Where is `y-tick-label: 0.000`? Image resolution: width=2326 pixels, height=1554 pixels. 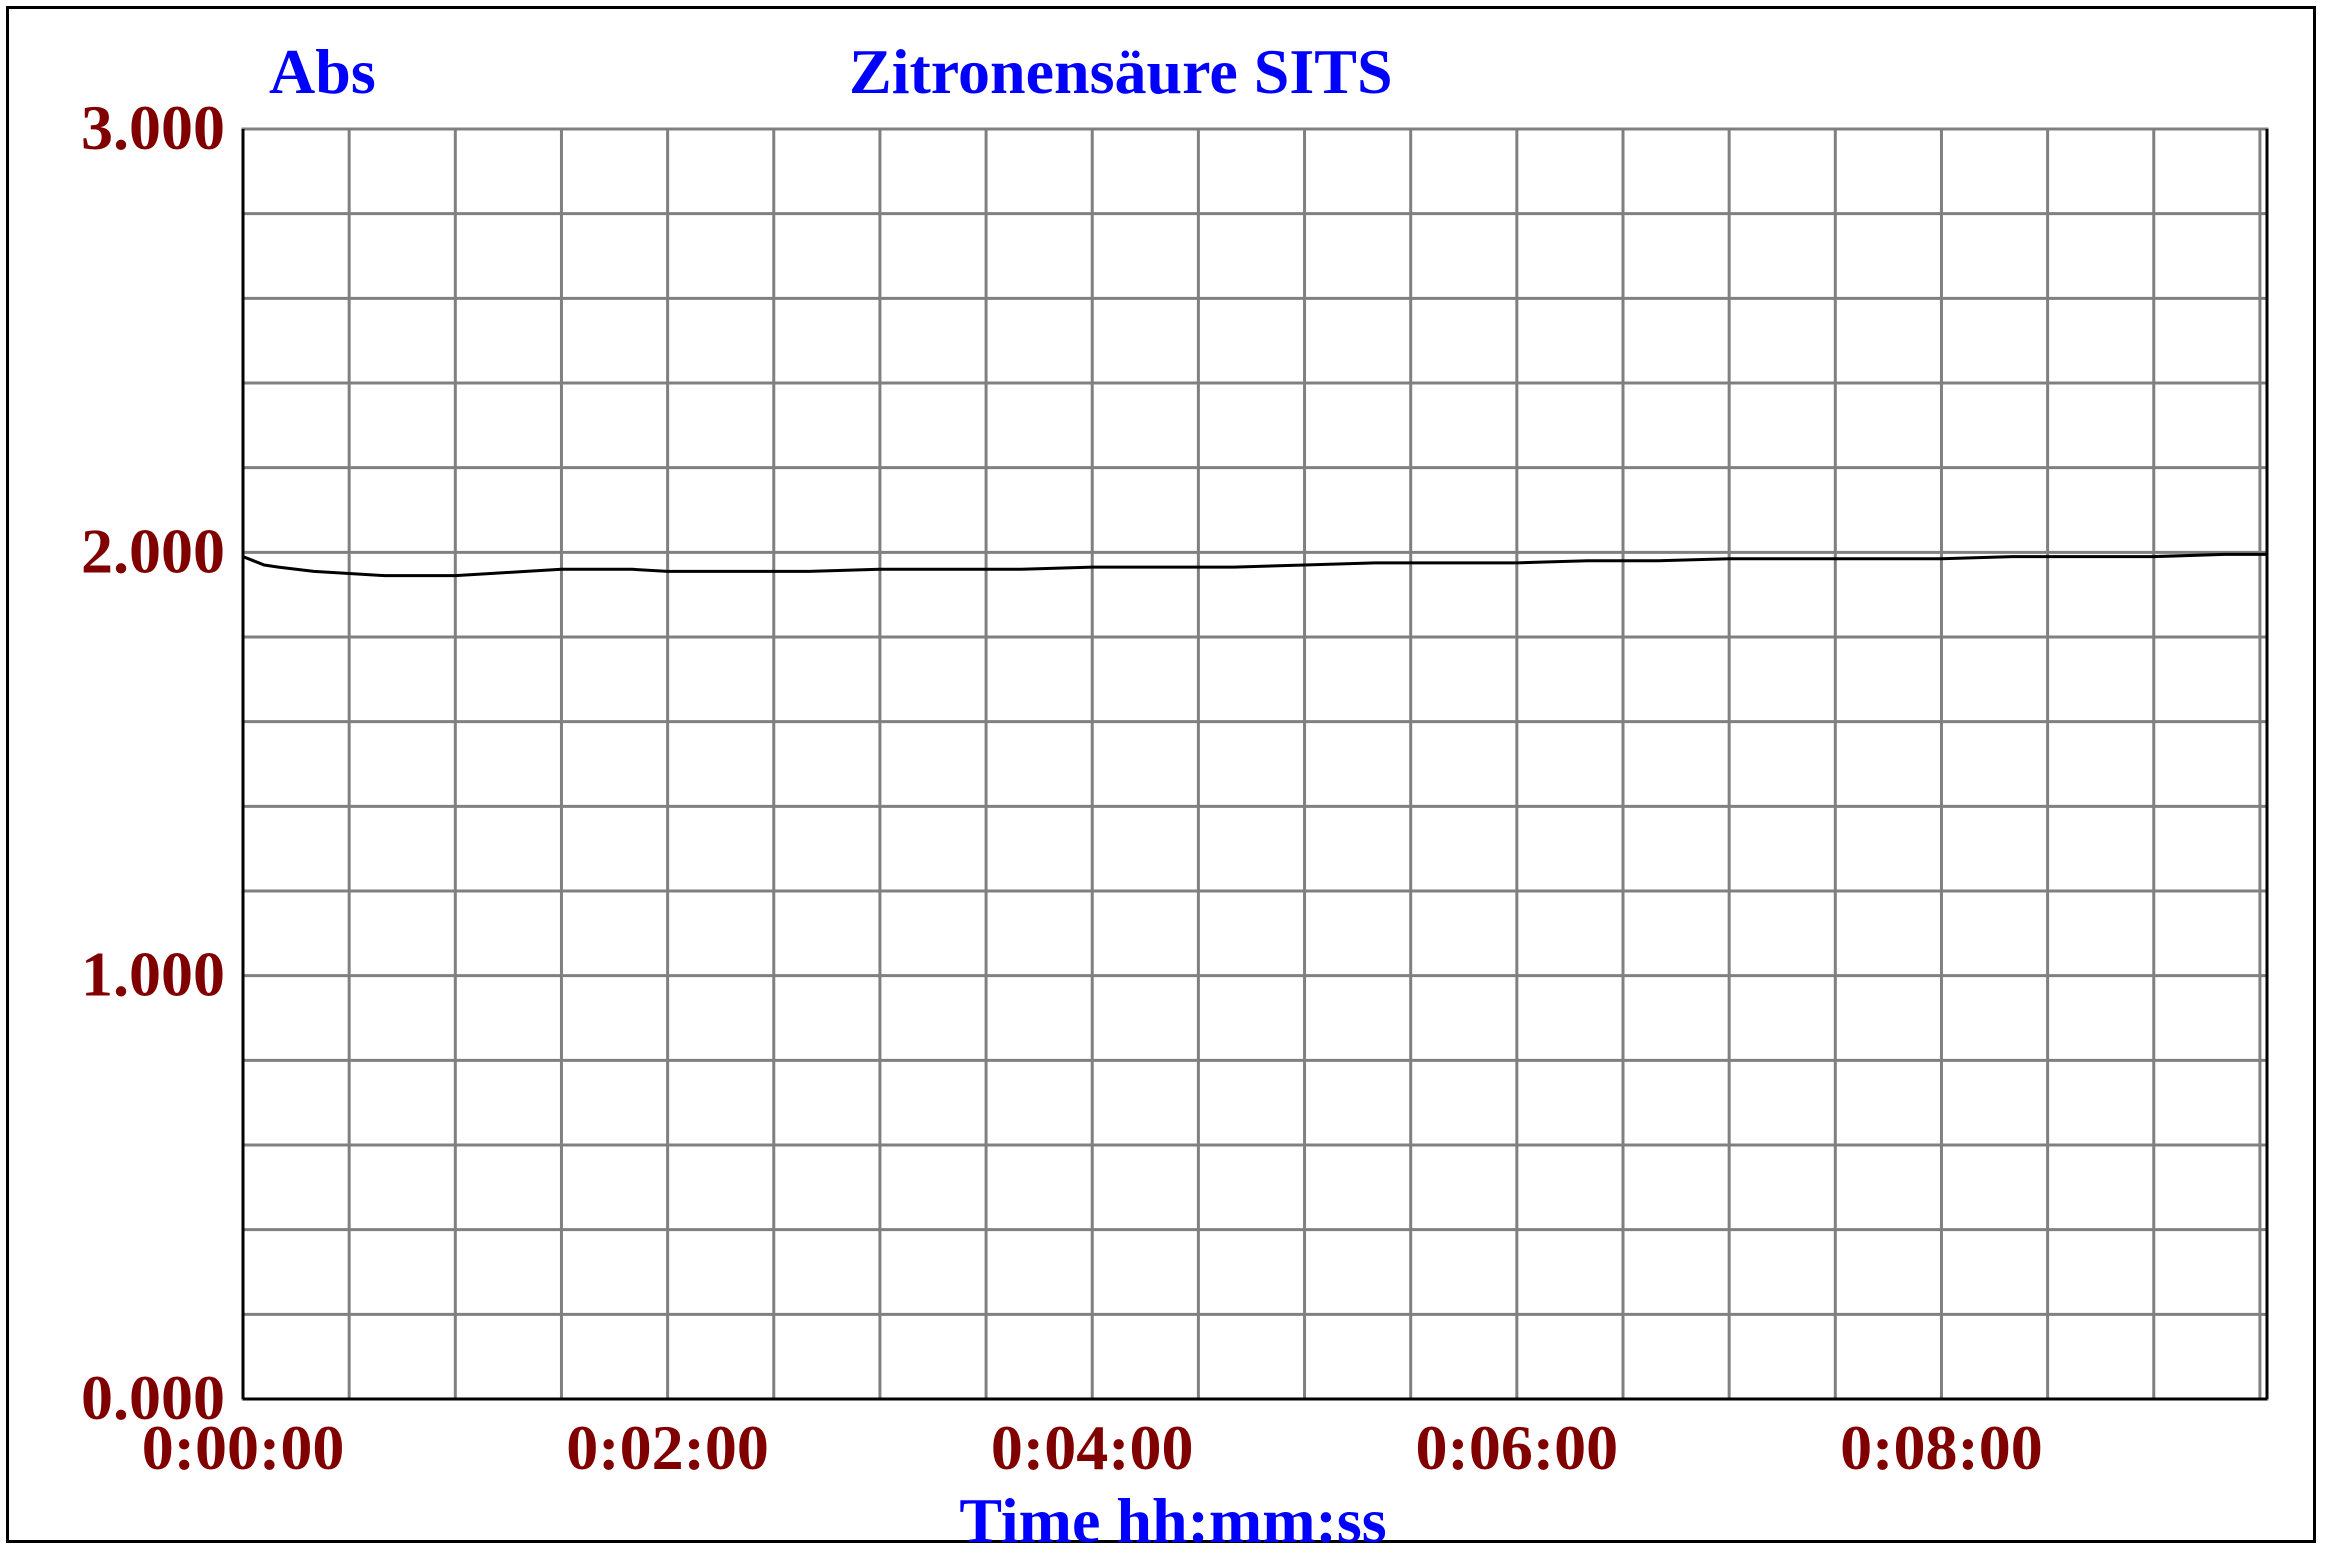 y-tick-label: 0.000 is located at coordinates (153, 1397).